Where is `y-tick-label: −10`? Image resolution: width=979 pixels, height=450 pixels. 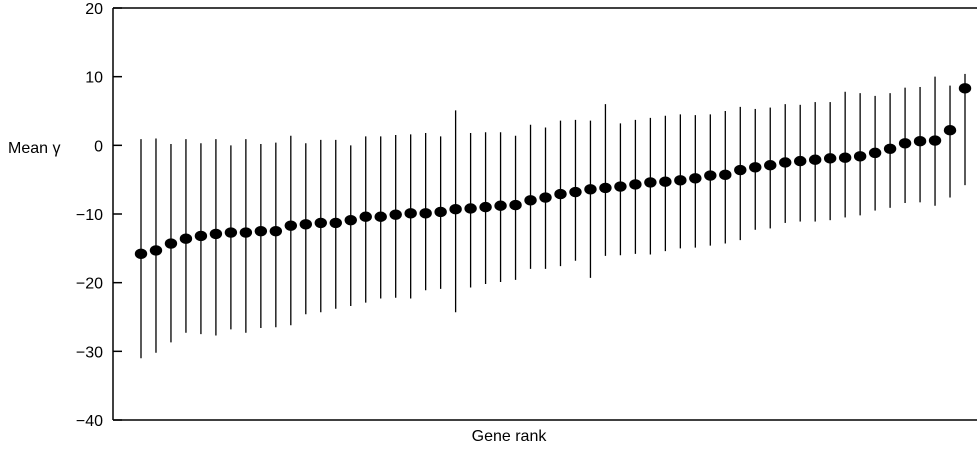 y-tick-label: −10 is located at coordinates (89, 215).